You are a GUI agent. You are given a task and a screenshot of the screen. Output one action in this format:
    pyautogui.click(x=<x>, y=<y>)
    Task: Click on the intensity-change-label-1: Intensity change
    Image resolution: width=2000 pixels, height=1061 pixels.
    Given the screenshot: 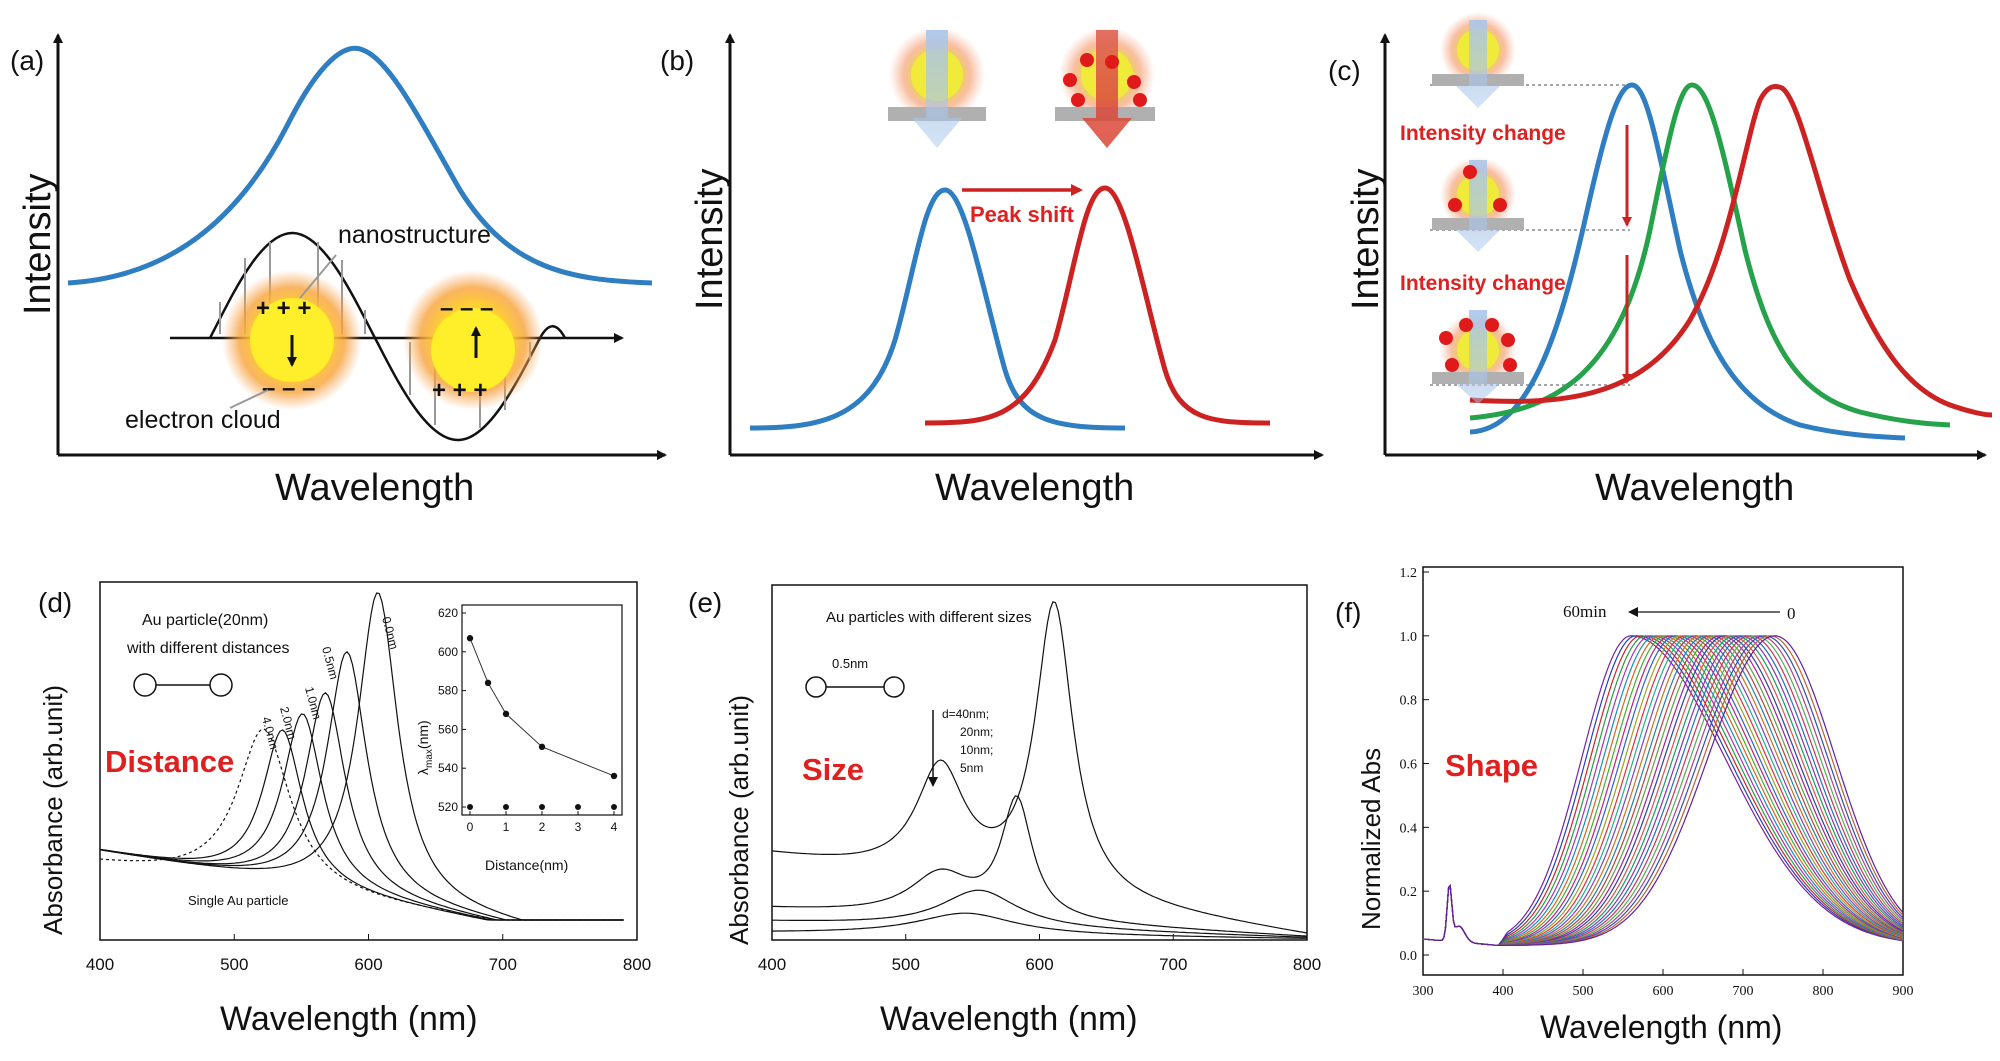 What is the action you would take?
    pyautogui.click(x=1483, y=133)
    